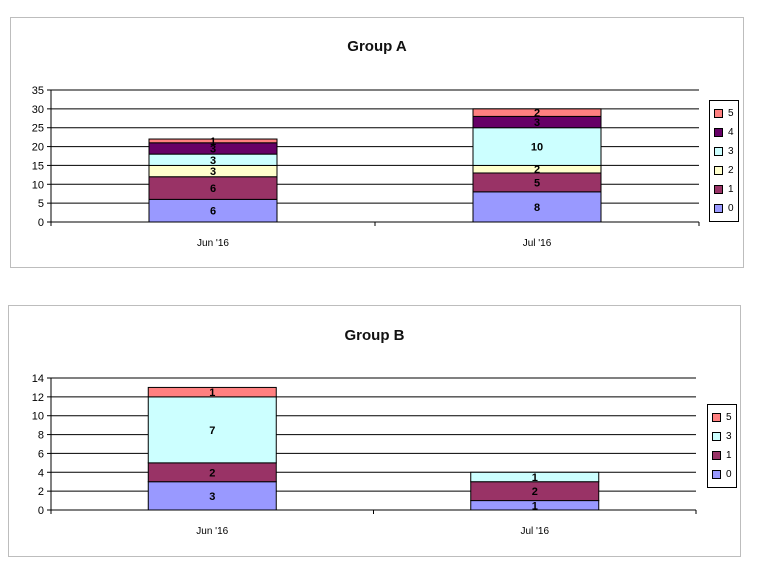  Describe the element at coordinates (41, 492) in the screenshot. I see `y-tick-label: 2` at that location.